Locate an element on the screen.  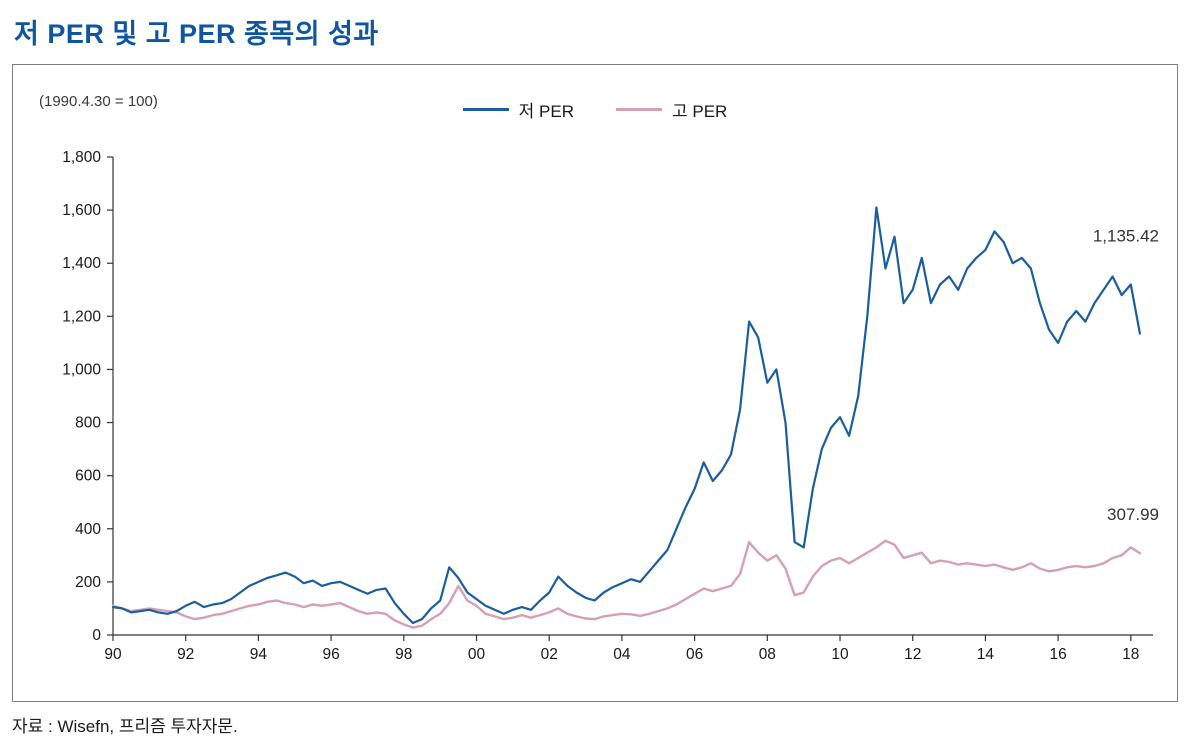
legend-label-high-per: 고 PER is located at coordinates (700, 111).